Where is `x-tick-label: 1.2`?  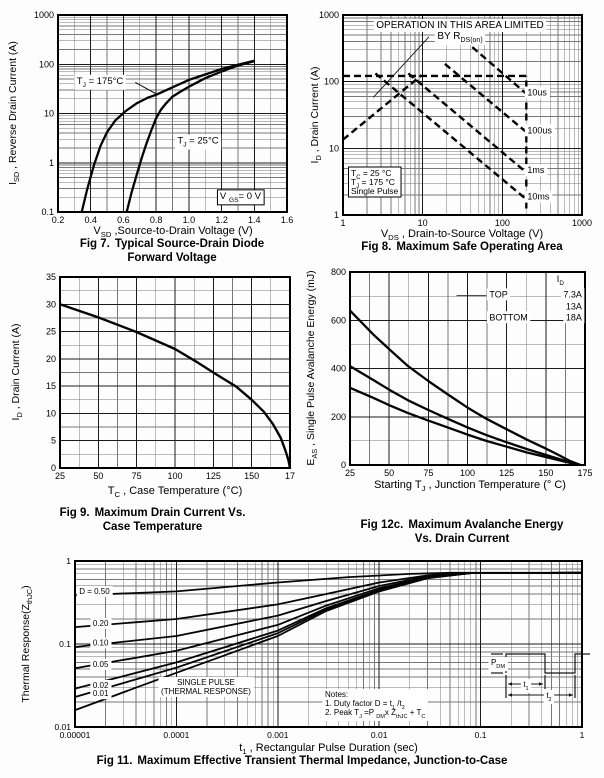 x-tick-label: 1.2 is located at coordinates (221, 220).